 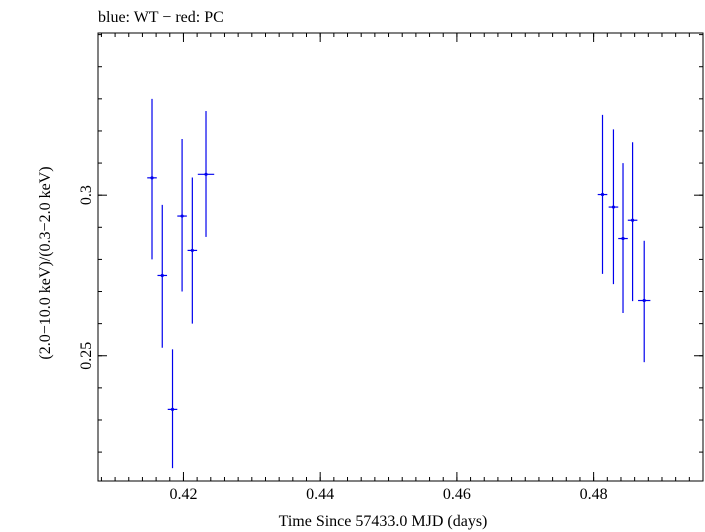 I want to click on x-tick-label: 0.46, so click(x=457, y=494).